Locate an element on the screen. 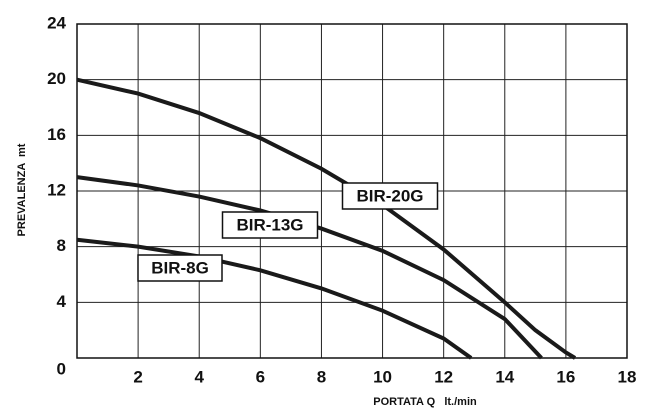 Image resolution: width=654 pixels, height=418 pixels. x-axis-label: PORTATA Q lt./min is located at coordinates (425, 402).